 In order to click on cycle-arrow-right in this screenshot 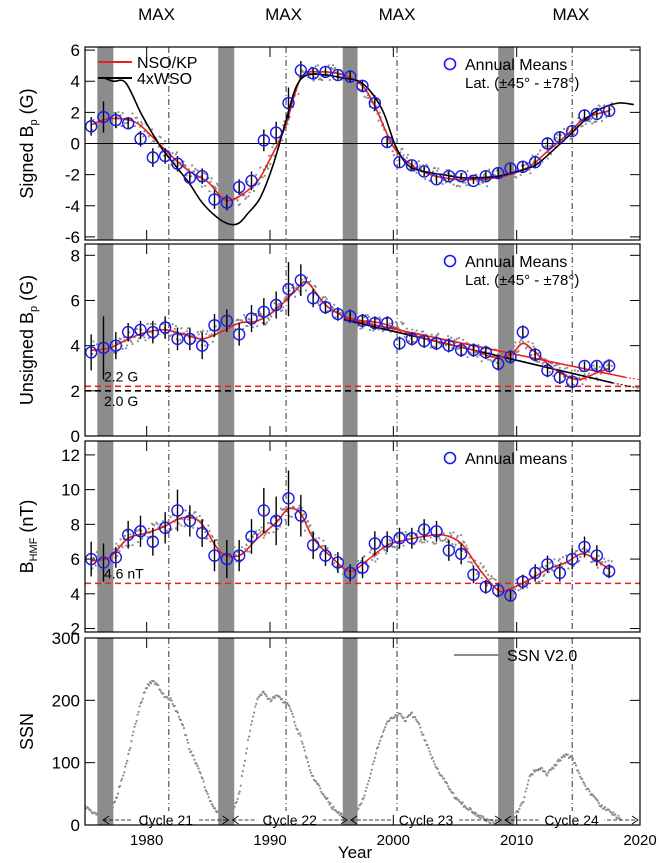, I will do `click(226, 820)`.